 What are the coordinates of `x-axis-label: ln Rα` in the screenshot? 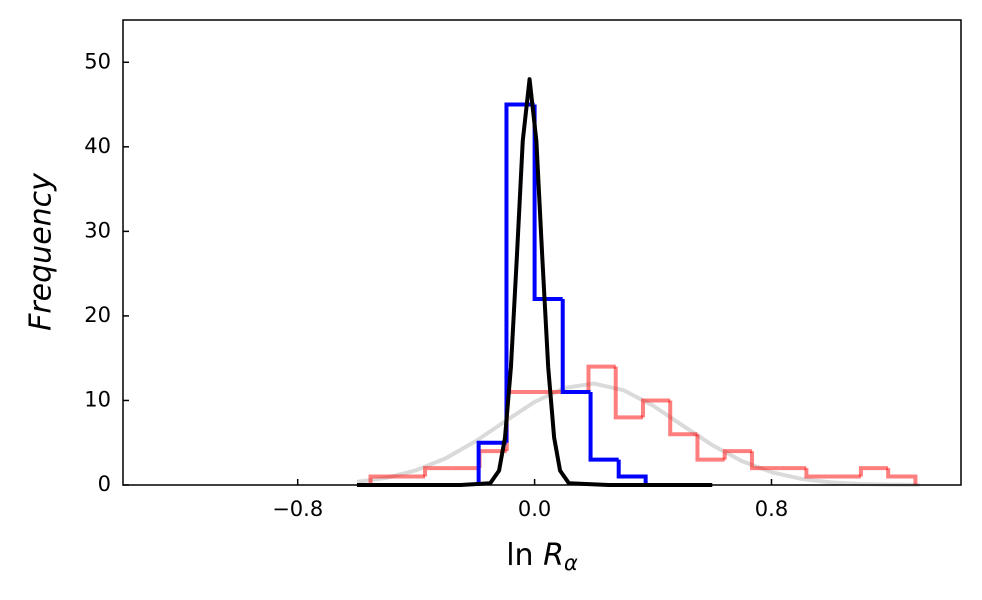 It's located at (542, 557).